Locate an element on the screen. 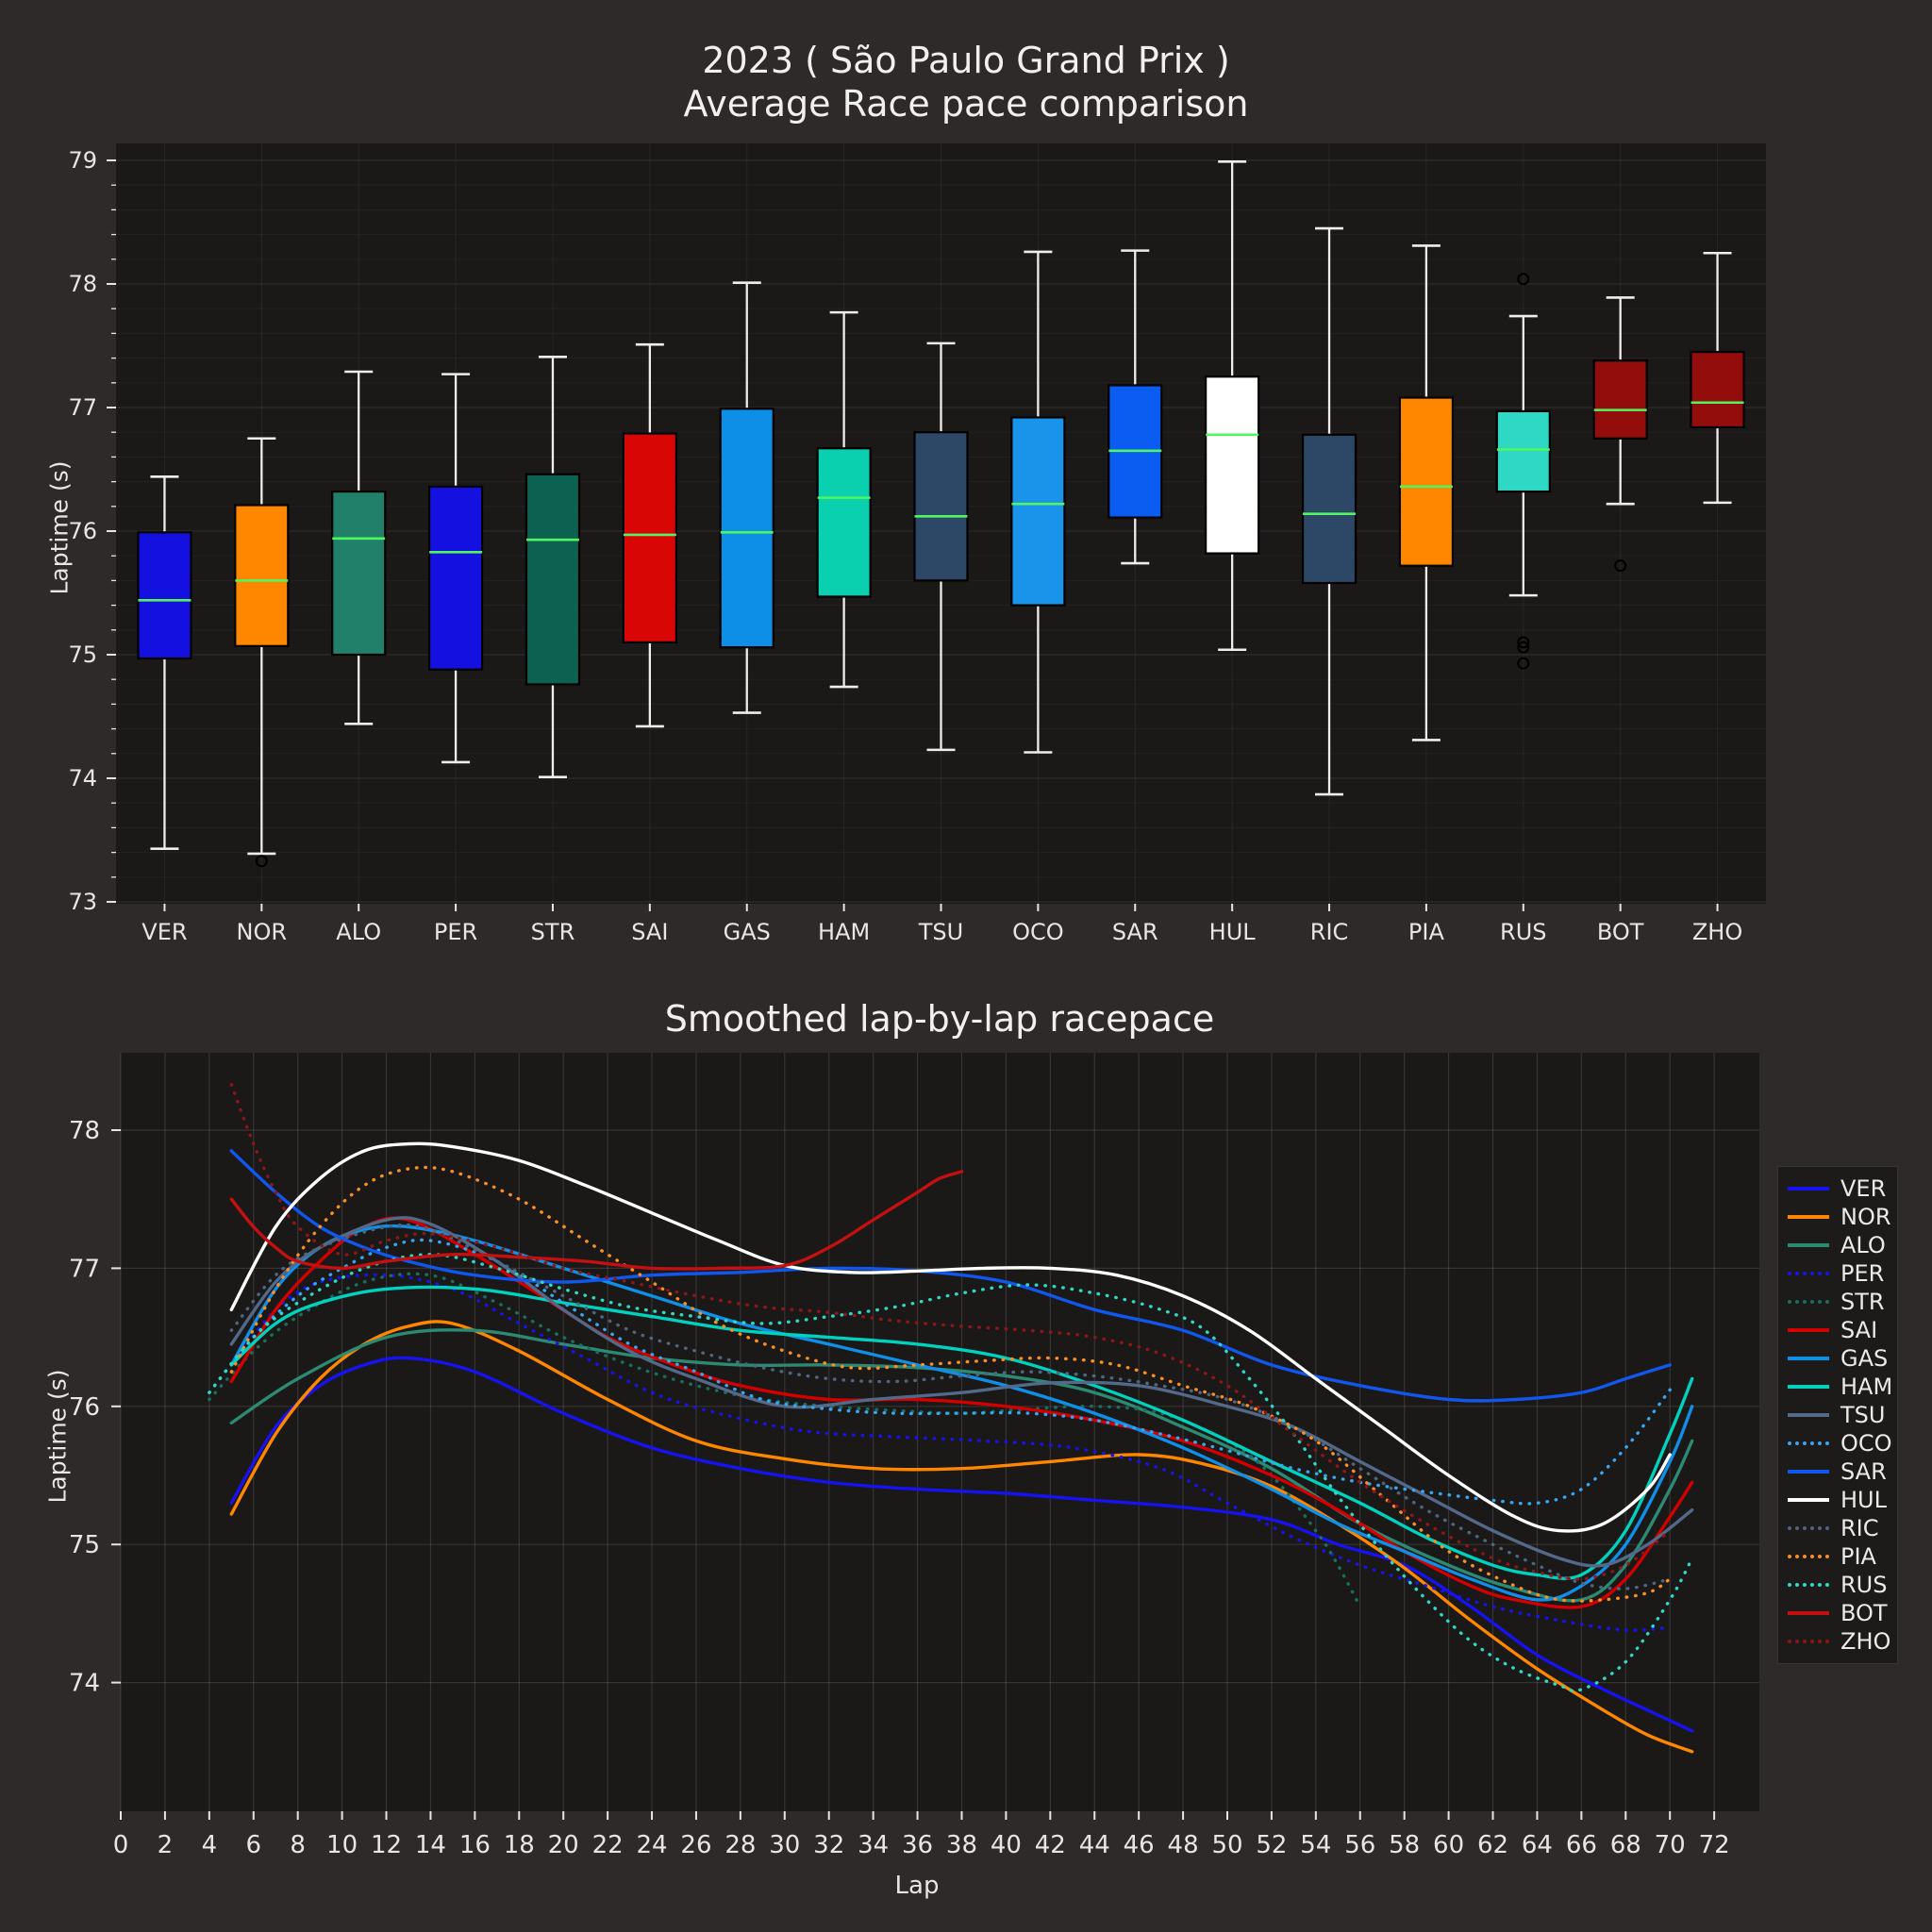  legend-swatch-zho is located at coordinates (1809, 1642).